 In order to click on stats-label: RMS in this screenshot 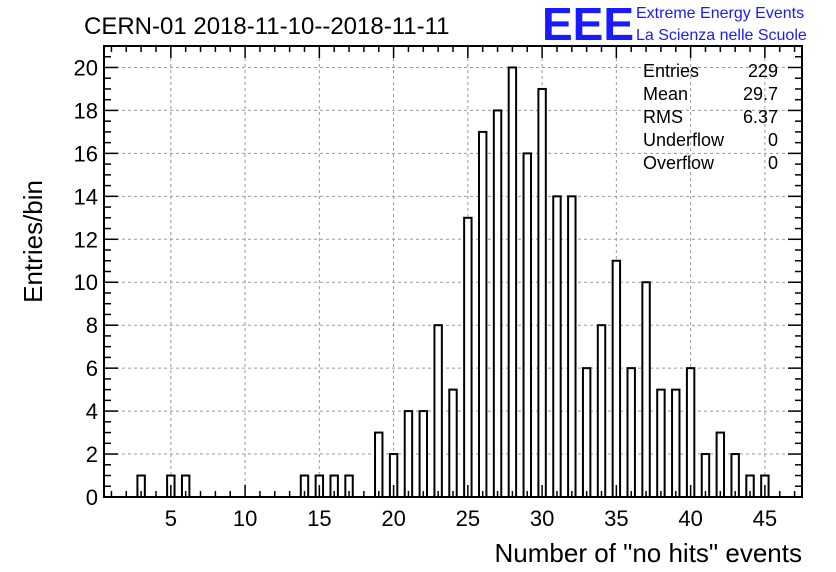, I will do `click(663, 117)`.